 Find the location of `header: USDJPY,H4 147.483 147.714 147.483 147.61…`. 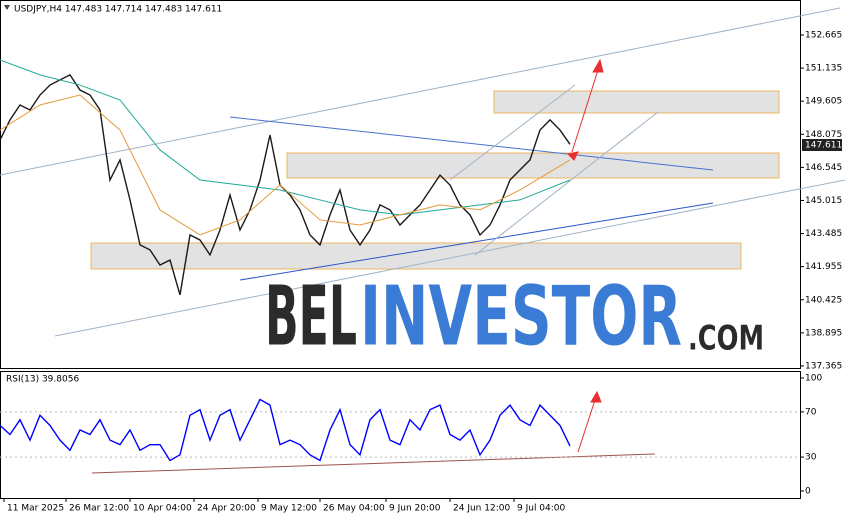

header: USDJPY,H4 147.483 147.714 147.483 147.61… is located at coordinates (118, 10).